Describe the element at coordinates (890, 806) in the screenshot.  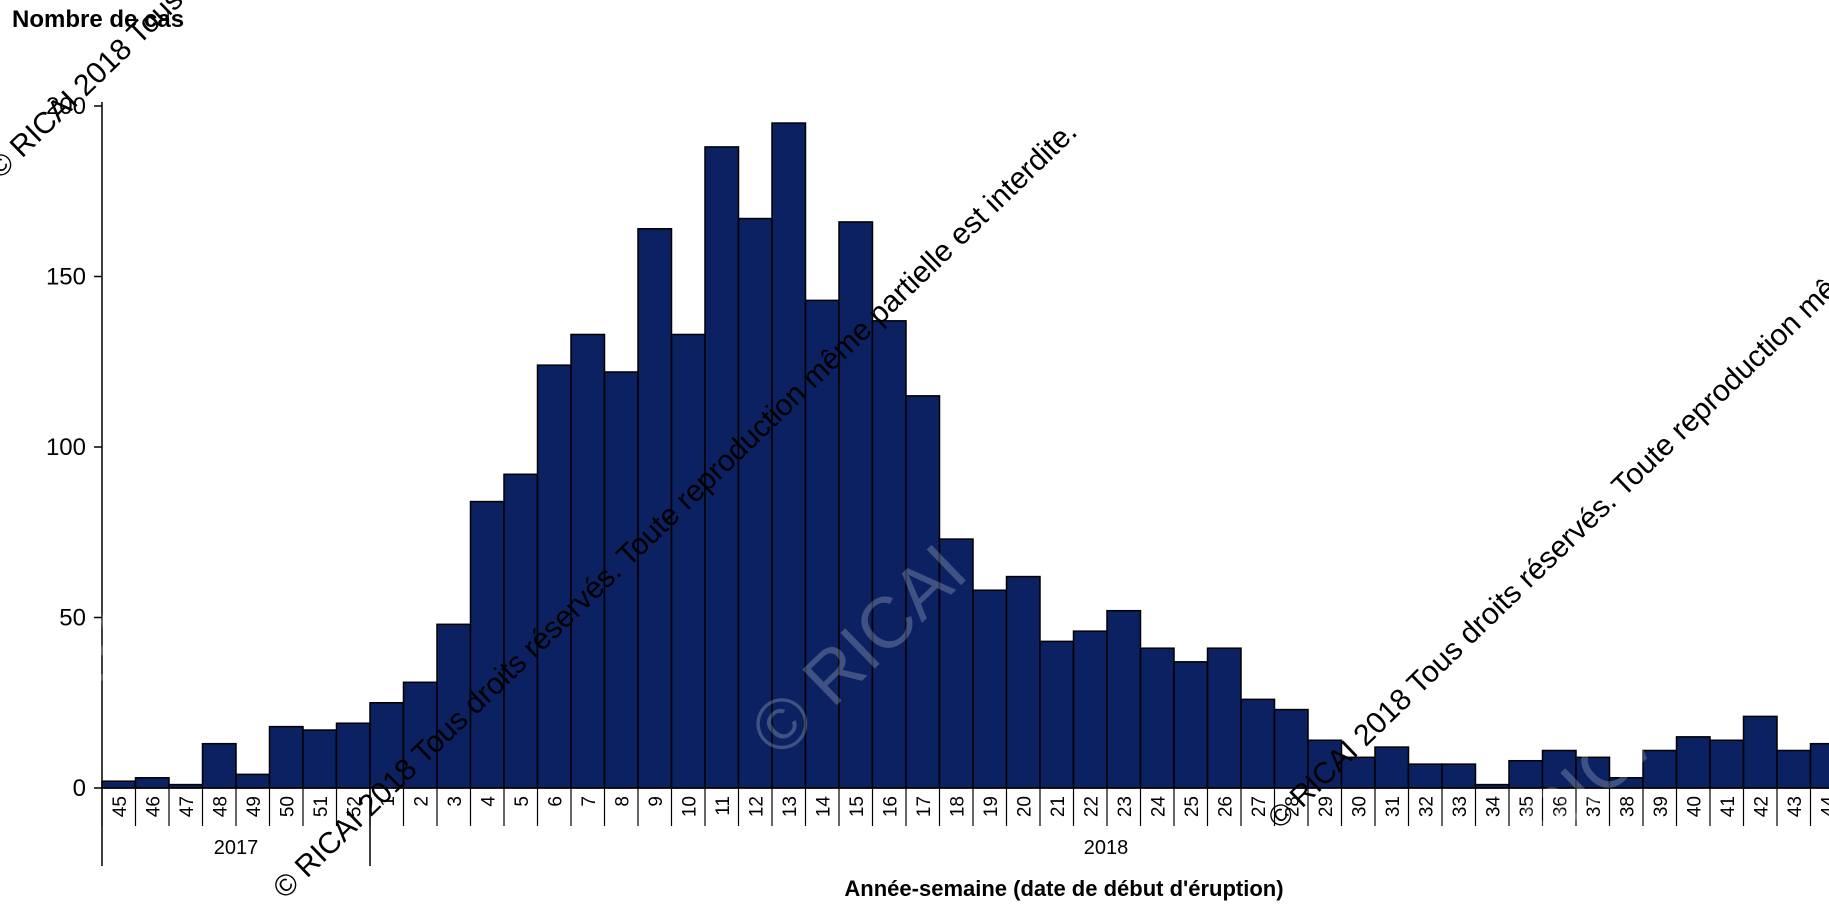
I see `x-tick-label: 16` at that location.